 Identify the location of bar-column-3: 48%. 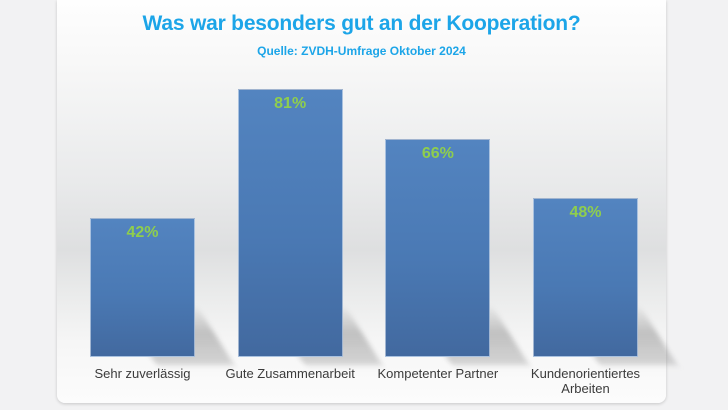
(585, 277).